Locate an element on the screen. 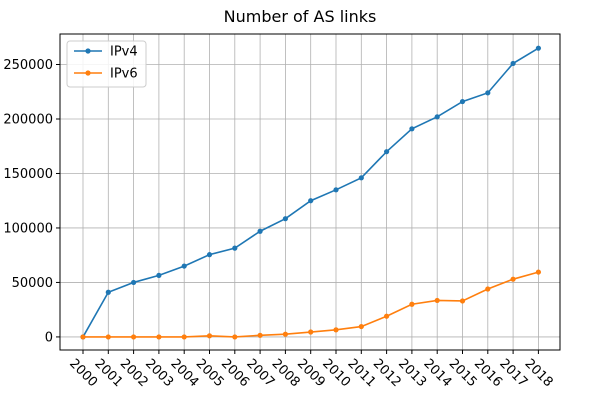 The height and width of the screenshot is (400, 600). x-tick-label: 2006 is located at coordinates (235, 373).